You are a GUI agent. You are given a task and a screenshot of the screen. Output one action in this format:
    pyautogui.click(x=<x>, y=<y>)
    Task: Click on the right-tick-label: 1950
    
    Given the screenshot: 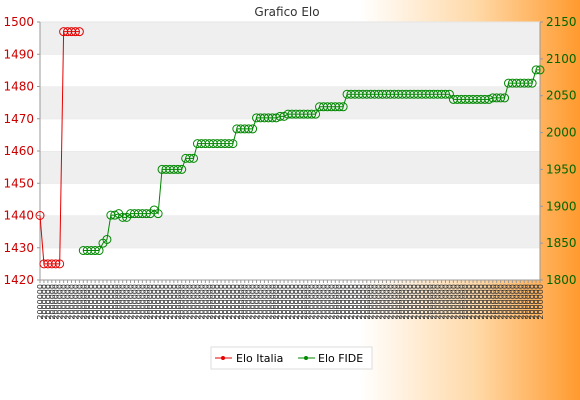 What is the action you would take?
    pyautogui.click(x=561, y=169)
    